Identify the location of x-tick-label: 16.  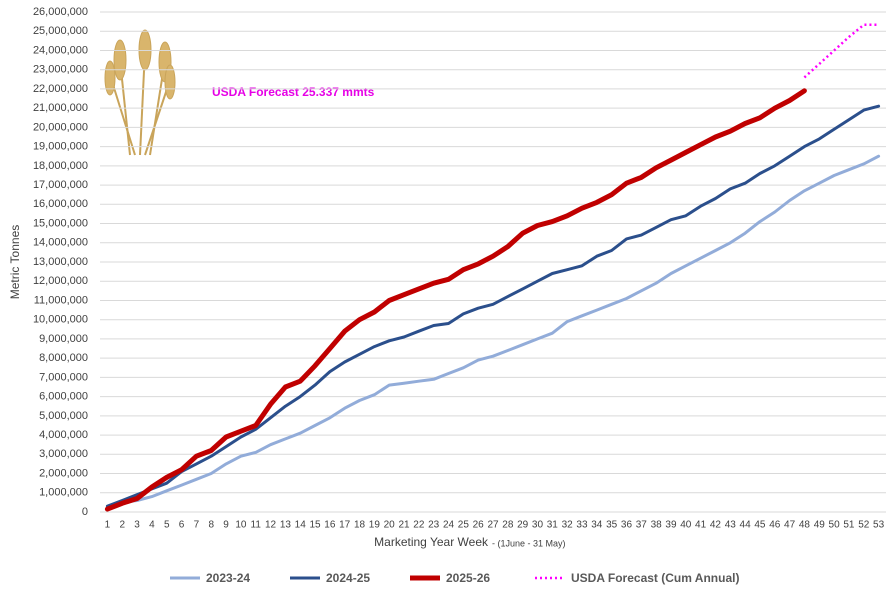
(330, 525).